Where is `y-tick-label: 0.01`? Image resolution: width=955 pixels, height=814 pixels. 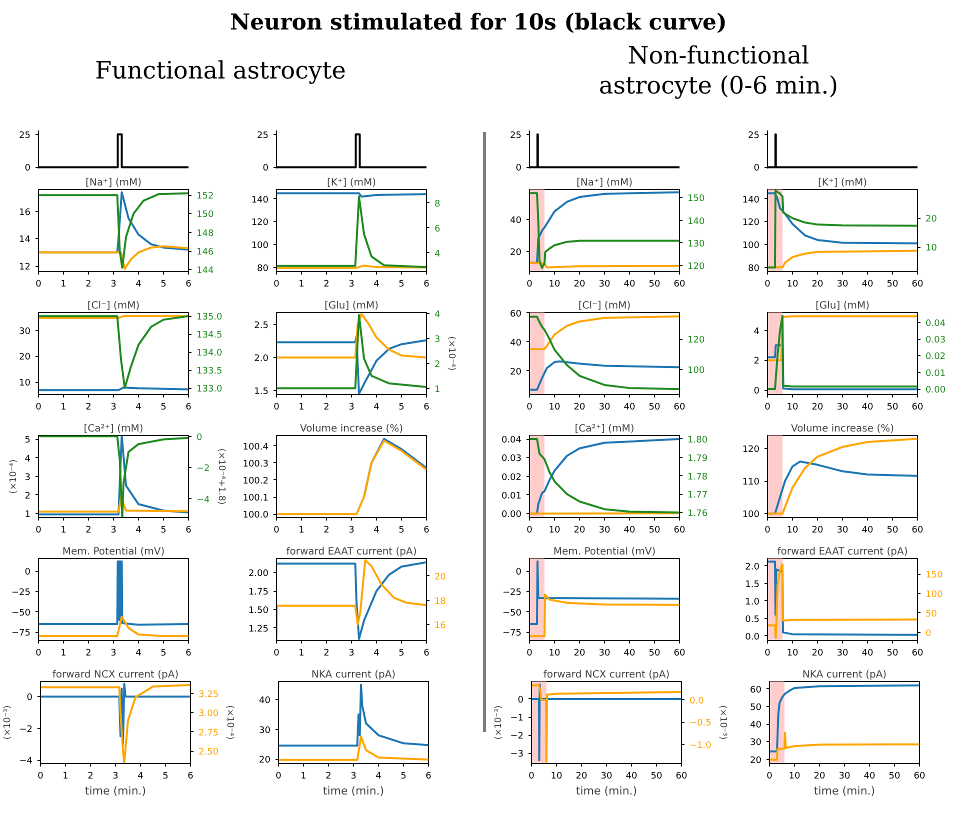
y-tick-label: 0.01 is located at coordinates (511, 496).